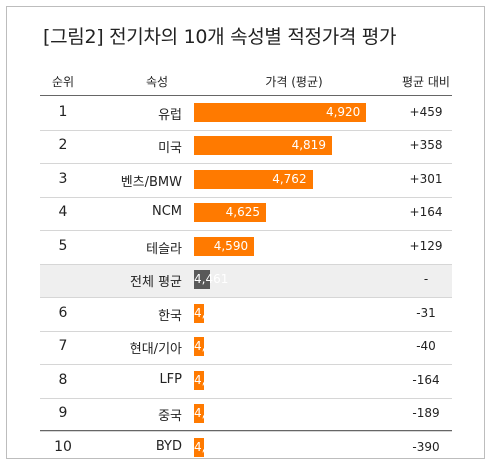  What do you see at coordinates (151, 182) in the screenshot?
I see `category-label: 벤츠/BMW` at bounding box center [151, 182].